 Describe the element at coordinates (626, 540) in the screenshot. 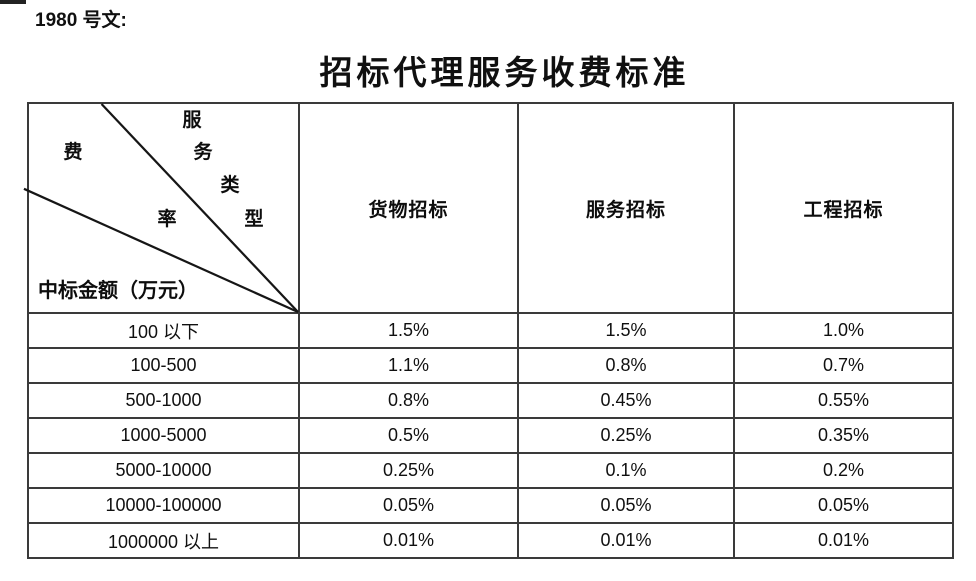

I see `rate-cell-service: 0.01%` at that location.